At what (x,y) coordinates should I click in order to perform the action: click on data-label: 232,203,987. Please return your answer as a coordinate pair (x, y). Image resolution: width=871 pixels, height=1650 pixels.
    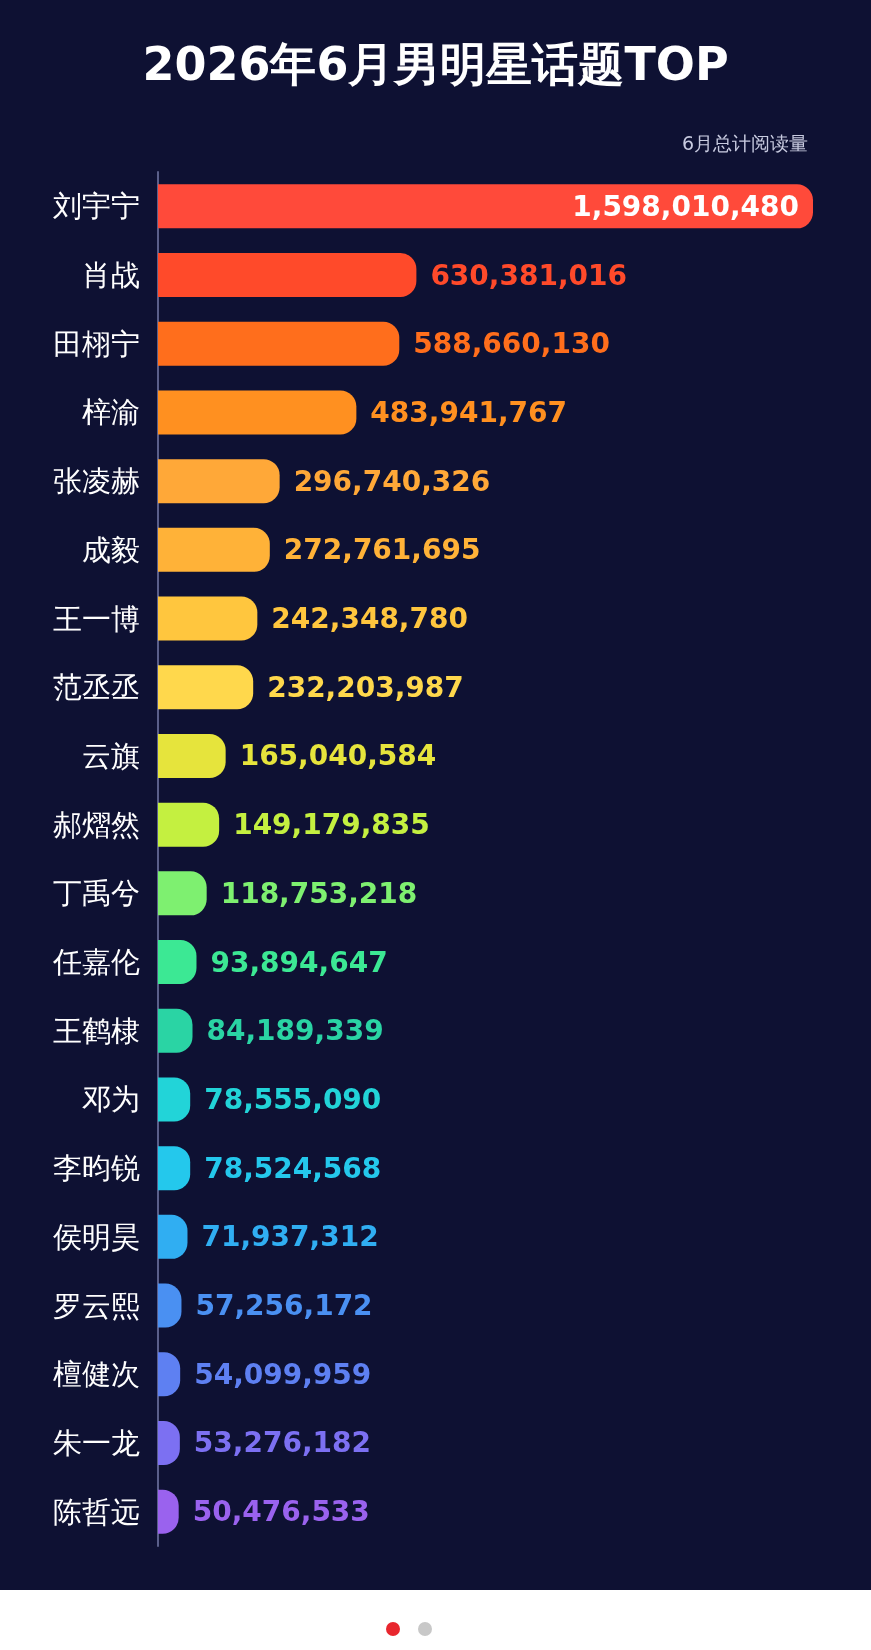
    Looking at the image, I should click on (365, 687).